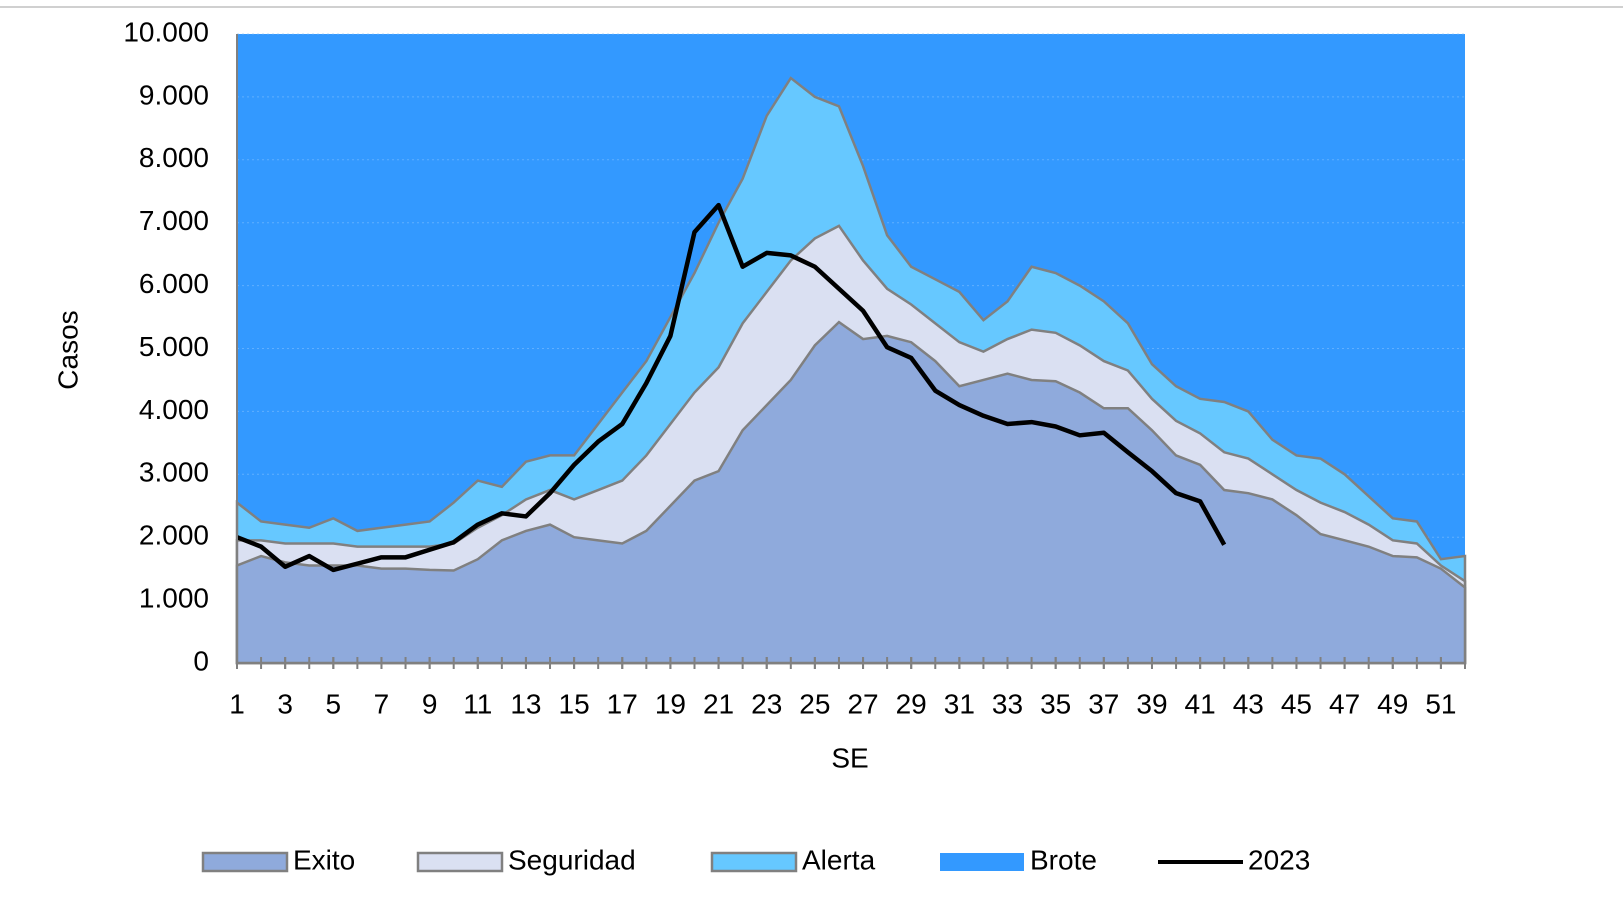 This screenshot has width=1623, height=911. I want to click on x-tick-label: 25, so click(814, 703).